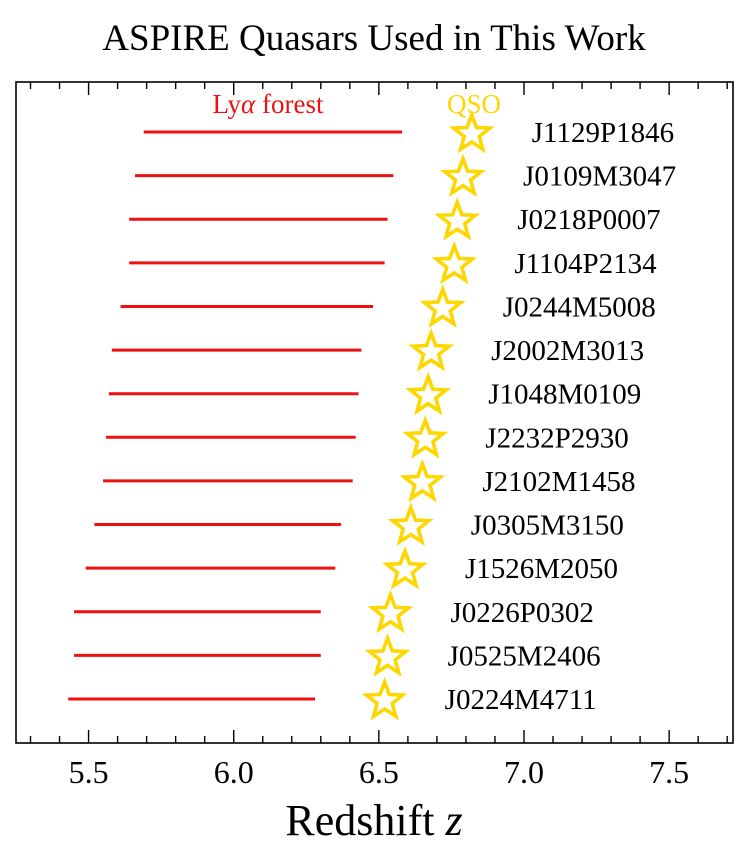 The height and width of the screenshot is (862, 748). What do you see at coordinates (521, 613) in the screenshot?
I see `qso-name: J0226P0302` at bounding box center [521, 613].